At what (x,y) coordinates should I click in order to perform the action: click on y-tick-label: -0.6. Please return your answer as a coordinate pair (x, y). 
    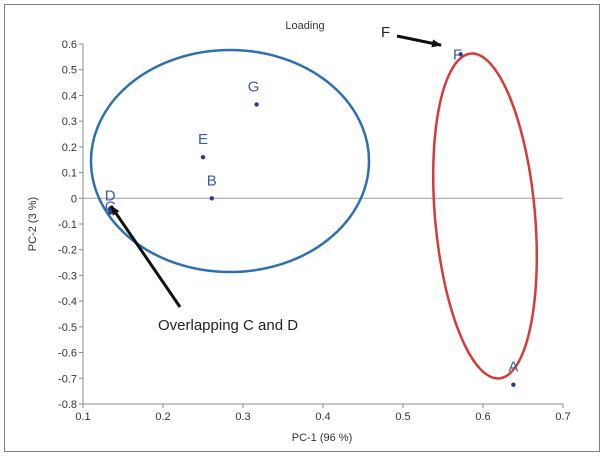
    Looking at the image, I should click on (67, 354).